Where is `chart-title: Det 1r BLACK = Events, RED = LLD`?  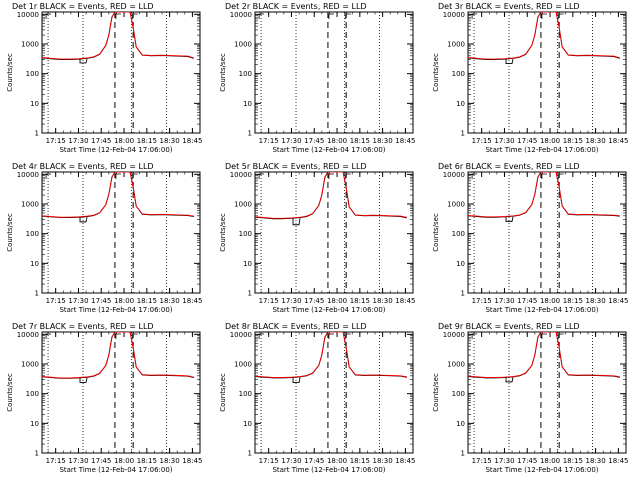 chart-title: Det 1r BLACK = Events, RED = LLD is located at coordinates (83, 6).